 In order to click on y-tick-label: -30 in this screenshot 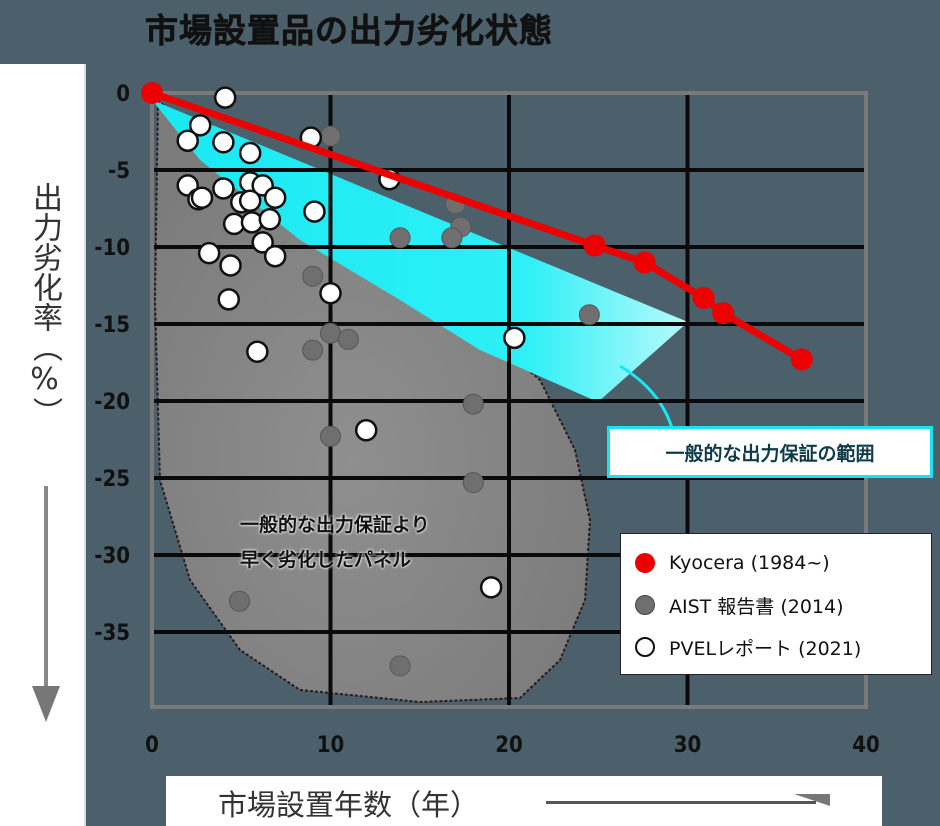, I will do `click(112, 556)`.